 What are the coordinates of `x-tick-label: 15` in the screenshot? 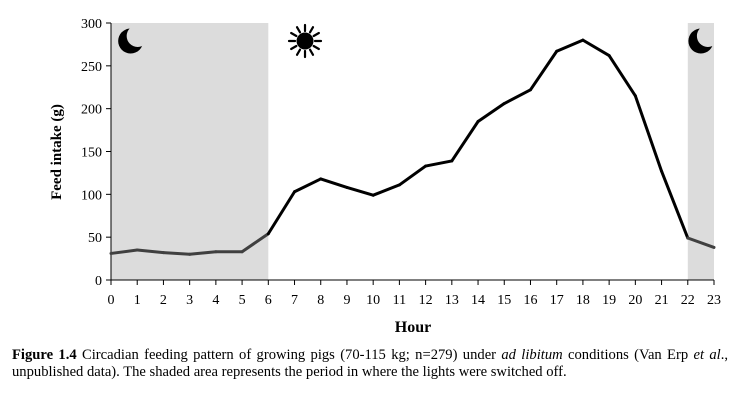 It's located at (504, 300).